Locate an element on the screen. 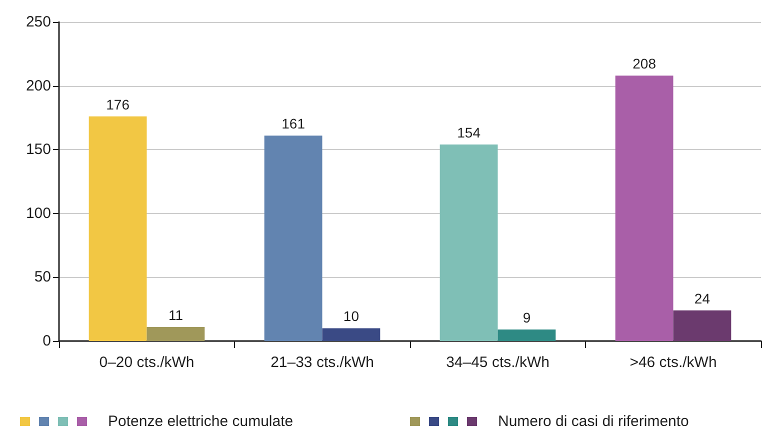  data-label: 10 is located at coordinates (351, 316).